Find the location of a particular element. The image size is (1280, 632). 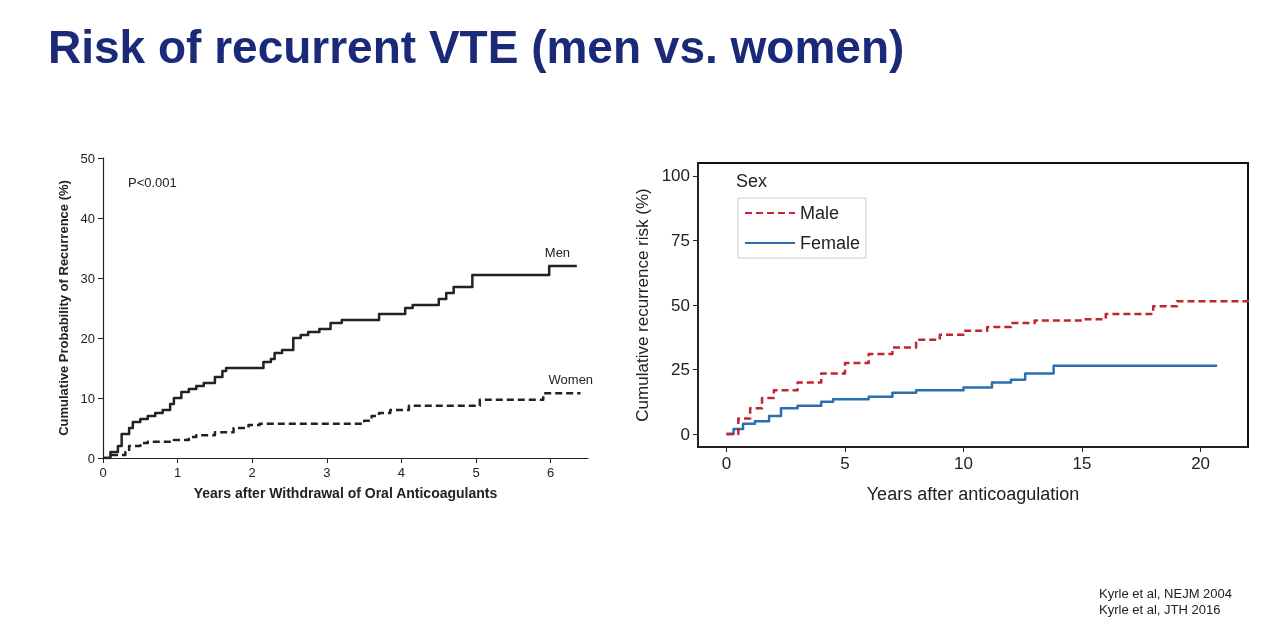

y-axis-title: Cumulative Probability of Recurrence (%) is located at coordinates (63, 308).